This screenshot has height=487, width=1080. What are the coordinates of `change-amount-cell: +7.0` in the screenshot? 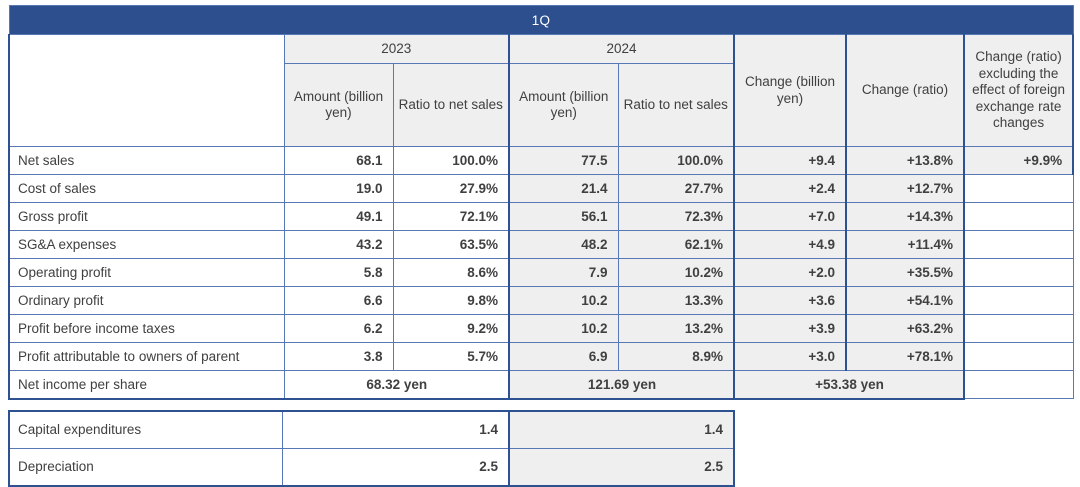 It's located at (790, 216).